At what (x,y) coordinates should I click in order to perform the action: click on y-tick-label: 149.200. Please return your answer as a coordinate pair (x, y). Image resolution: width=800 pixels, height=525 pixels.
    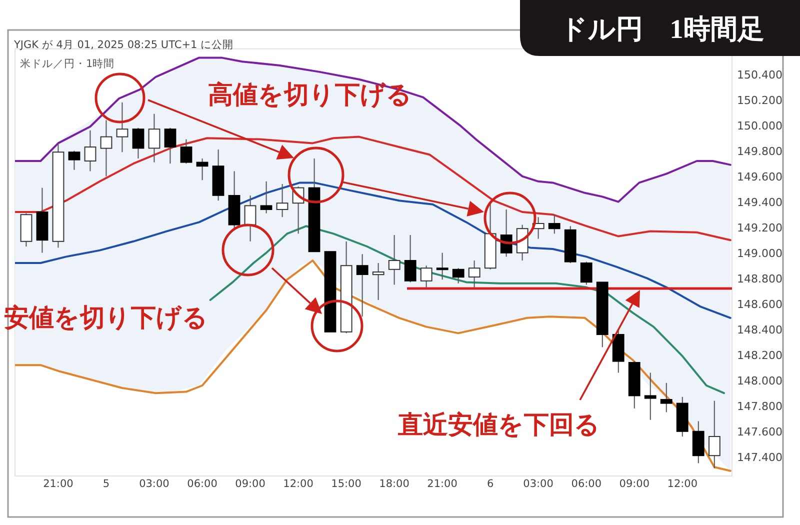
    Looking at the image, I should click on (759, 227).